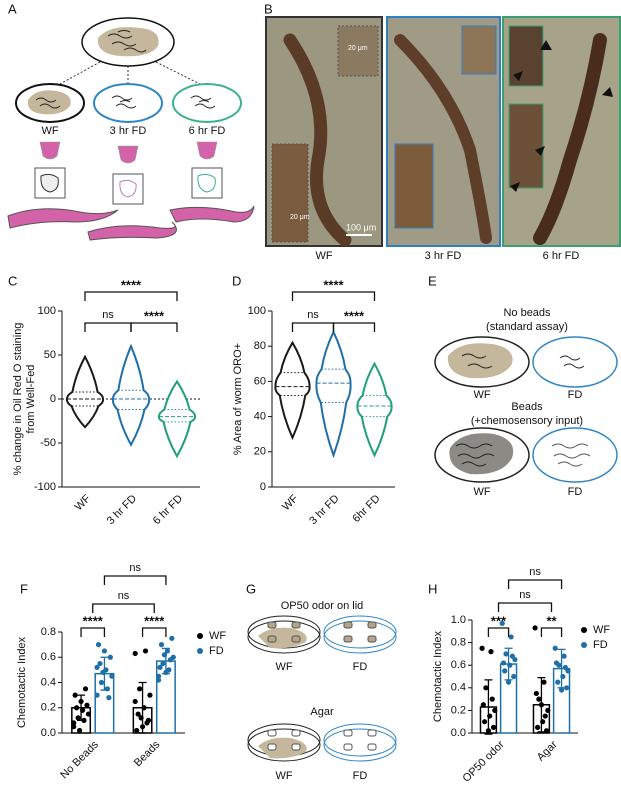  Describe the element at coordinates (484, 761) in the screenshot. I see `x-tick-label: OP50 odor` at that location.